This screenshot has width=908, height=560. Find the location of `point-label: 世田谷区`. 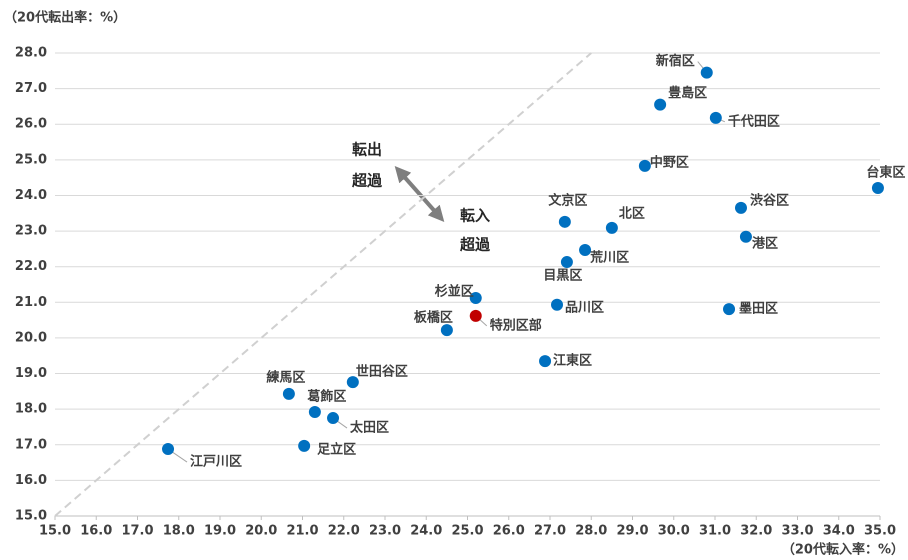

point-label: 世田谷区 is located at coordinates (382, 372).